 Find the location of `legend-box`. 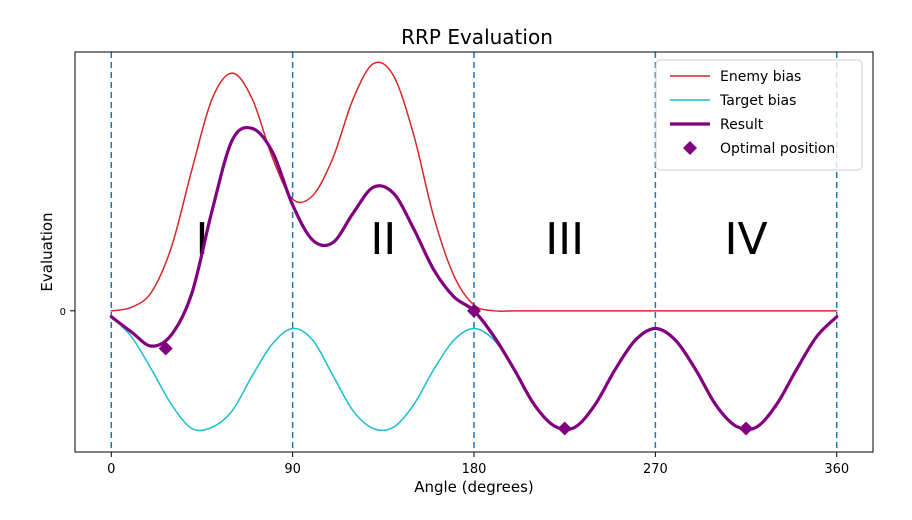

legend-box is located at coordinates (759, 115).